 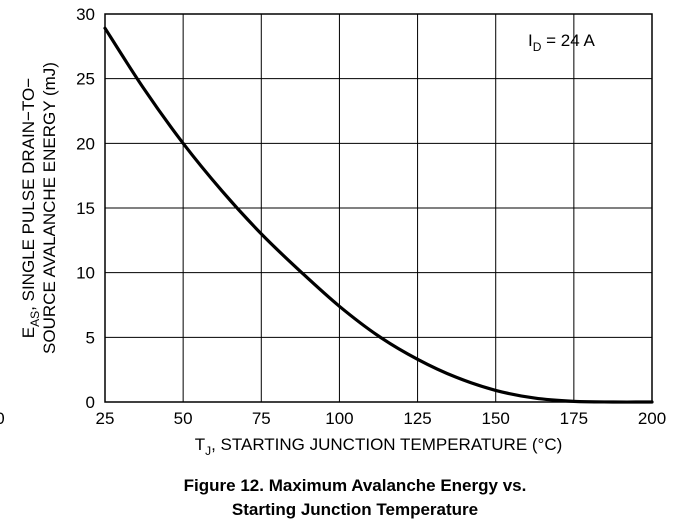 What do you see at coordinates (35, 319) in the screenshot?
I see `y-axis-label-sub: AS` at bounding box center [35, 319].